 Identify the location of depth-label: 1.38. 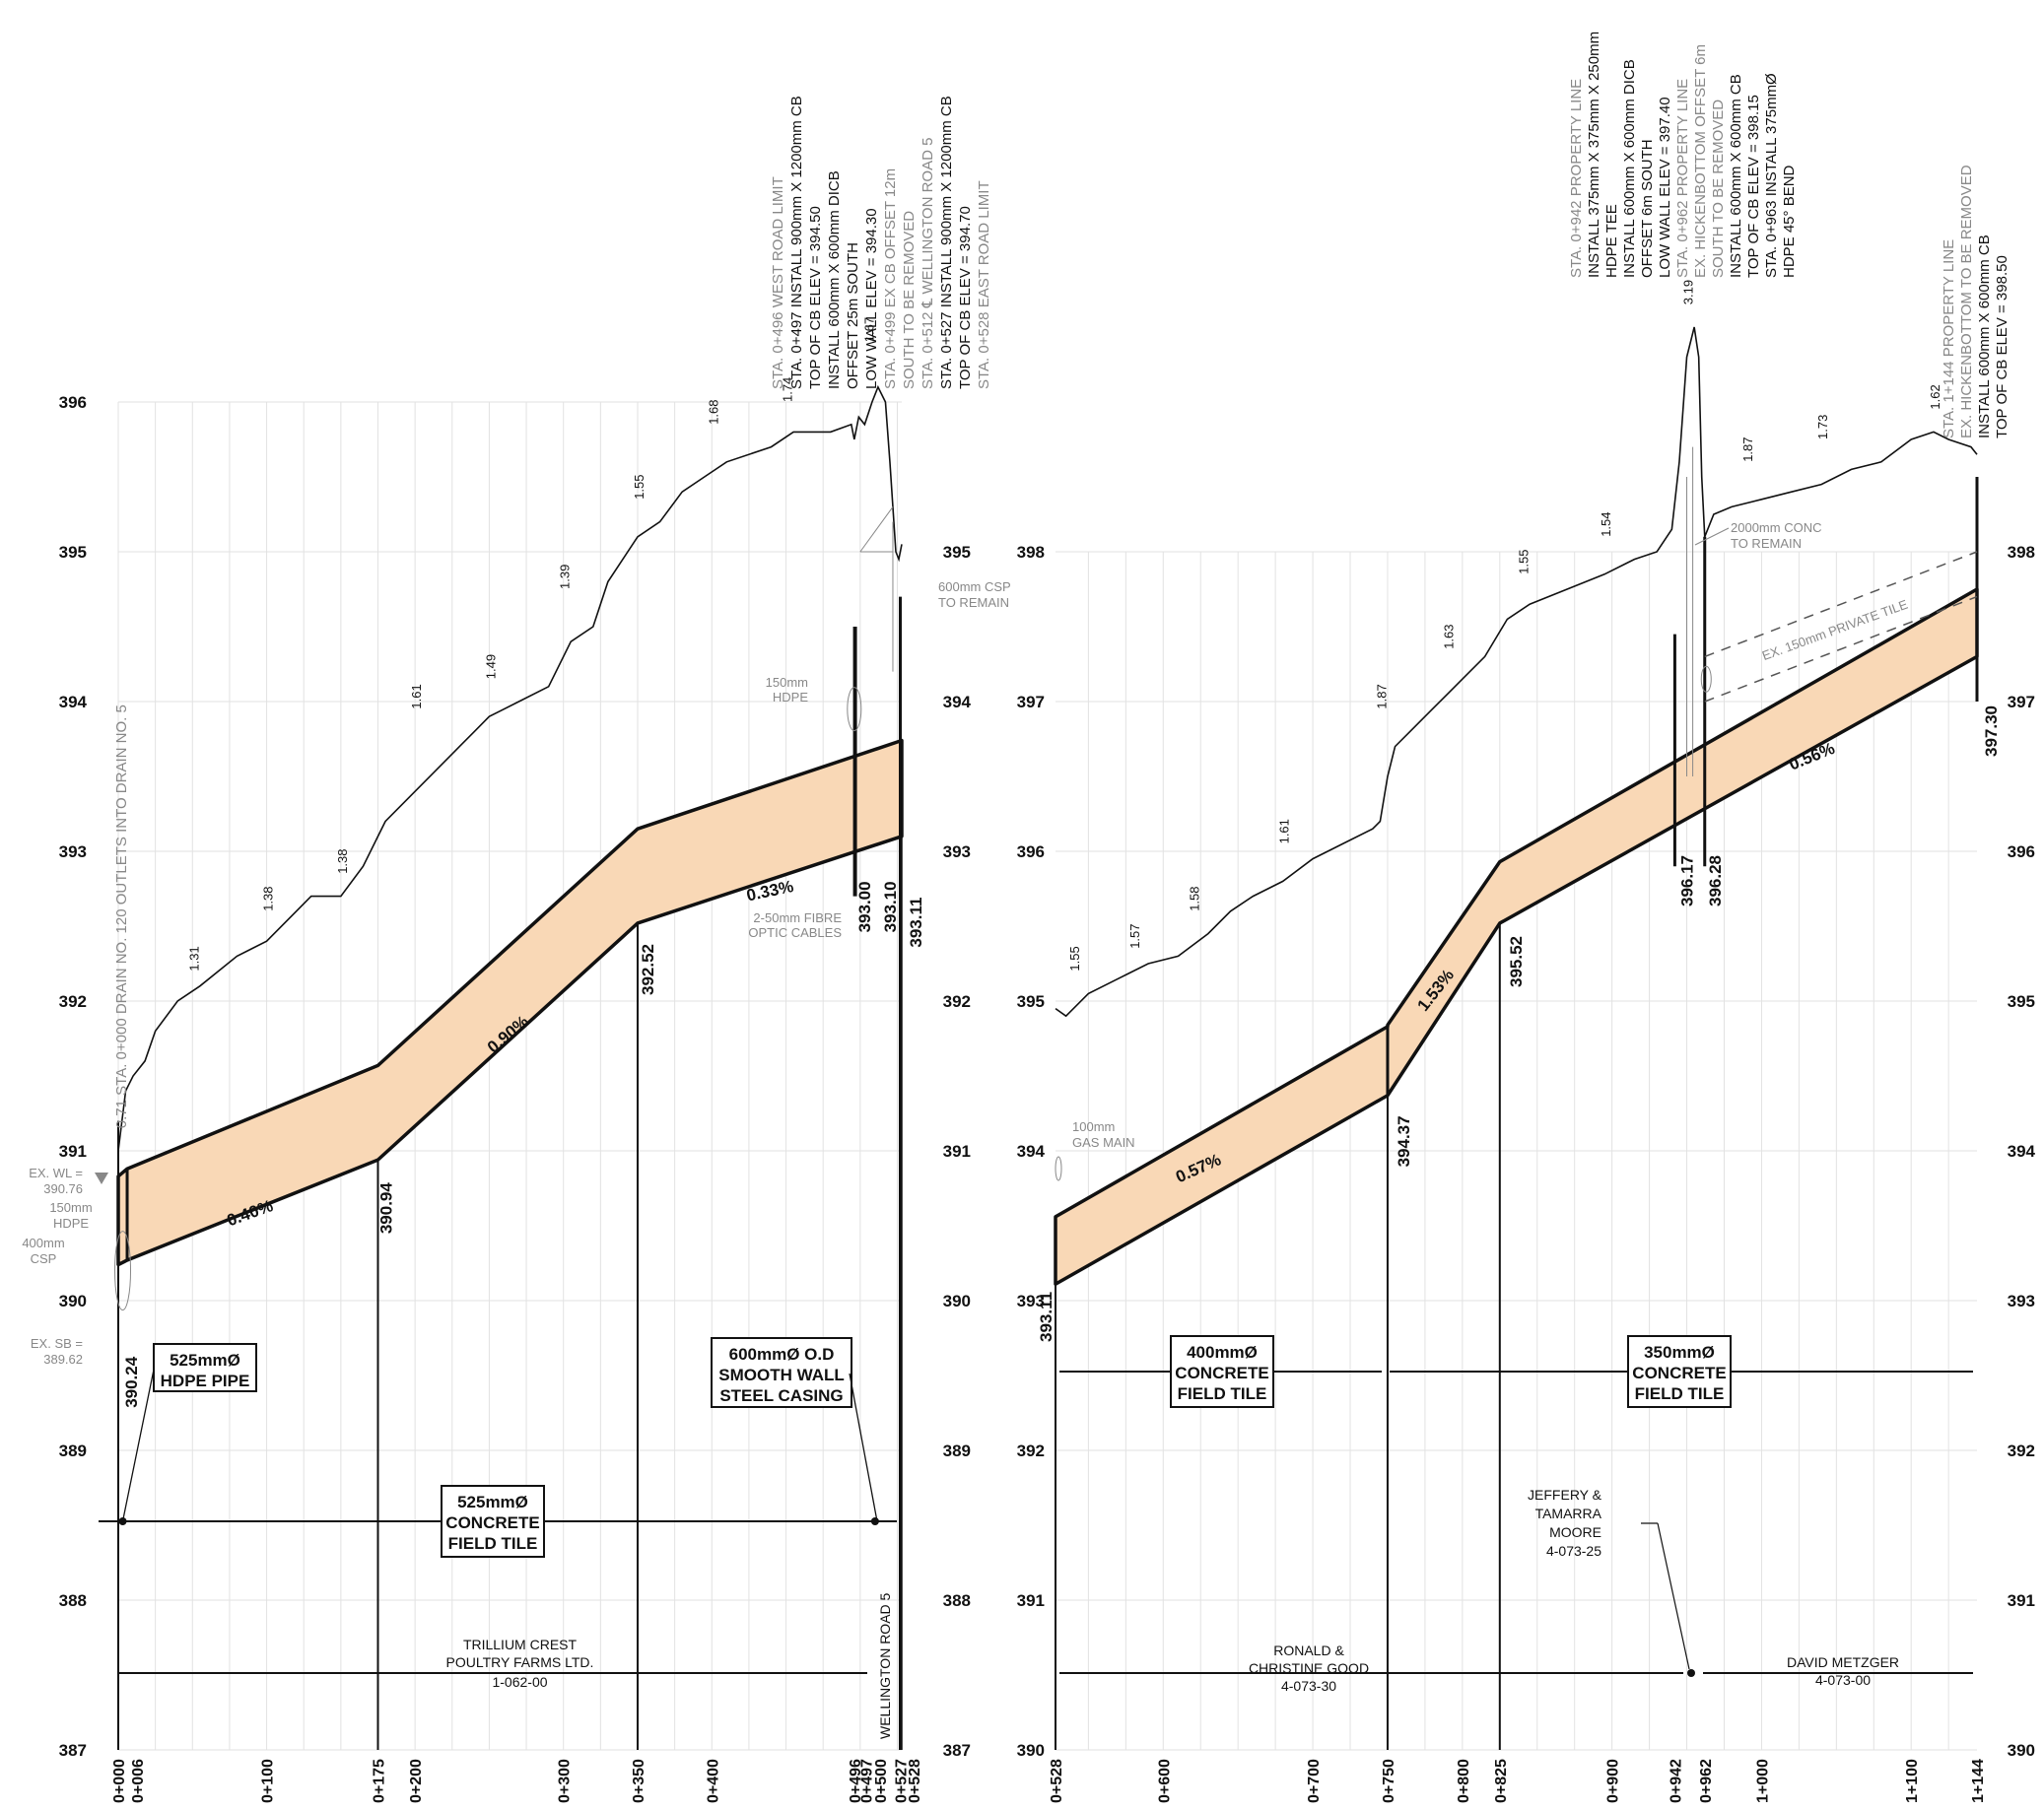
(342, 860).